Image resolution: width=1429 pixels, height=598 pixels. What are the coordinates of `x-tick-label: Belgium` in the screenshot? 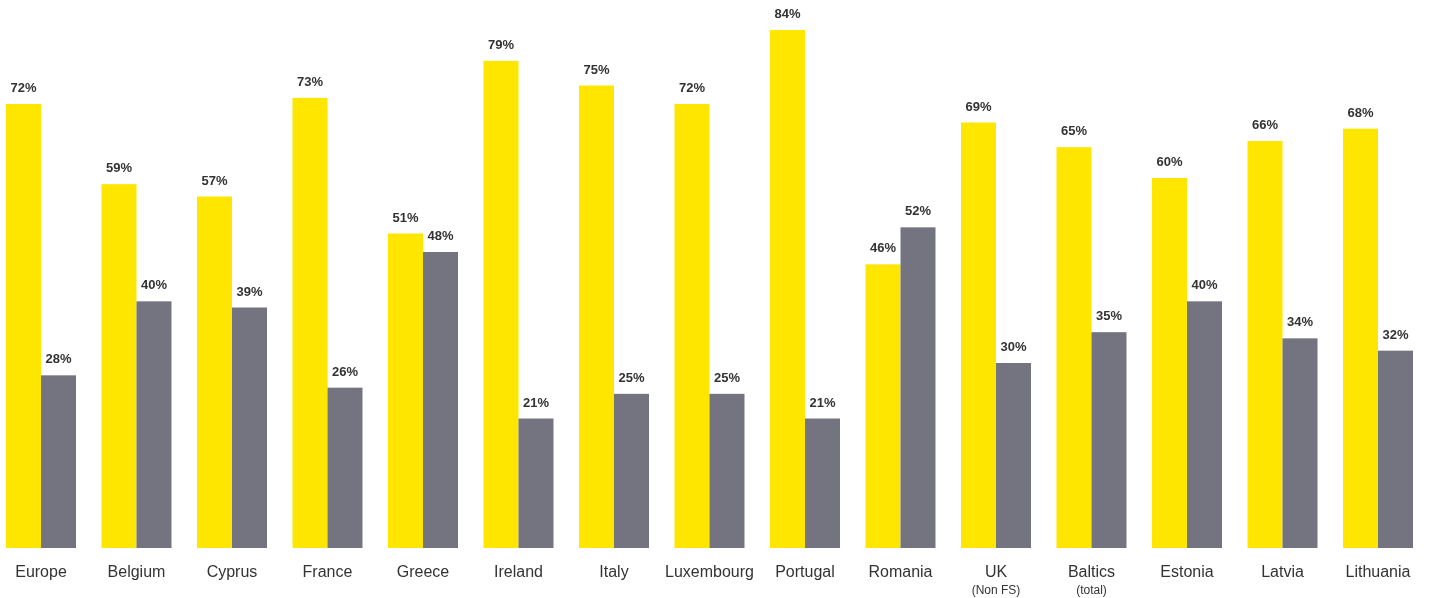 It's located at (136, 571).